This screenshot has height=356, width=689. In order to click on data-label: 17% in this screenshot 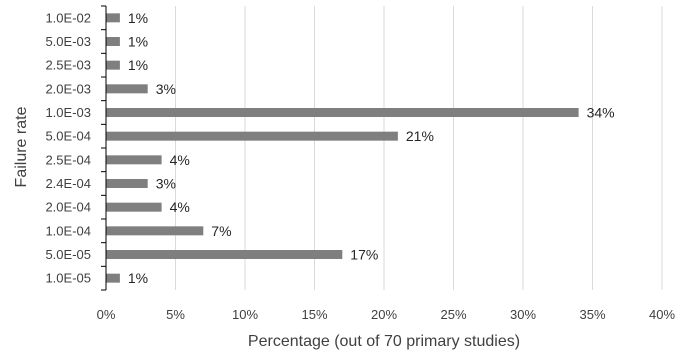, I will do `click(364, 255)`.